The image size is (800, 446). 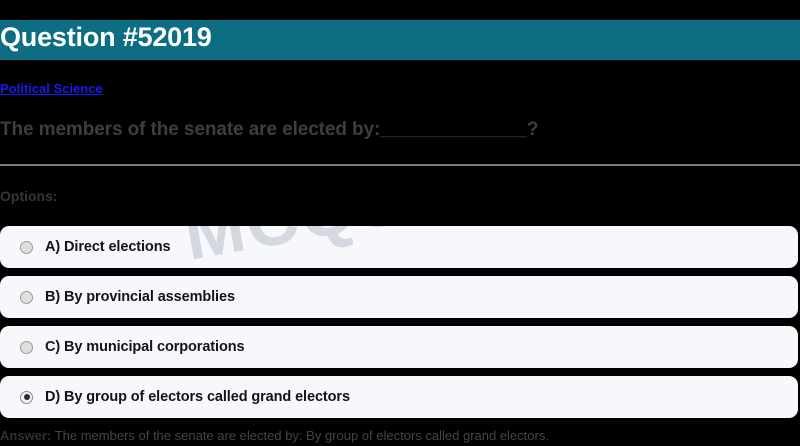 What do you see at coordinates (140, 297) in the screenshot?
I see `option-label: B) By provincial assemblies` at bounding box center [140, 297].